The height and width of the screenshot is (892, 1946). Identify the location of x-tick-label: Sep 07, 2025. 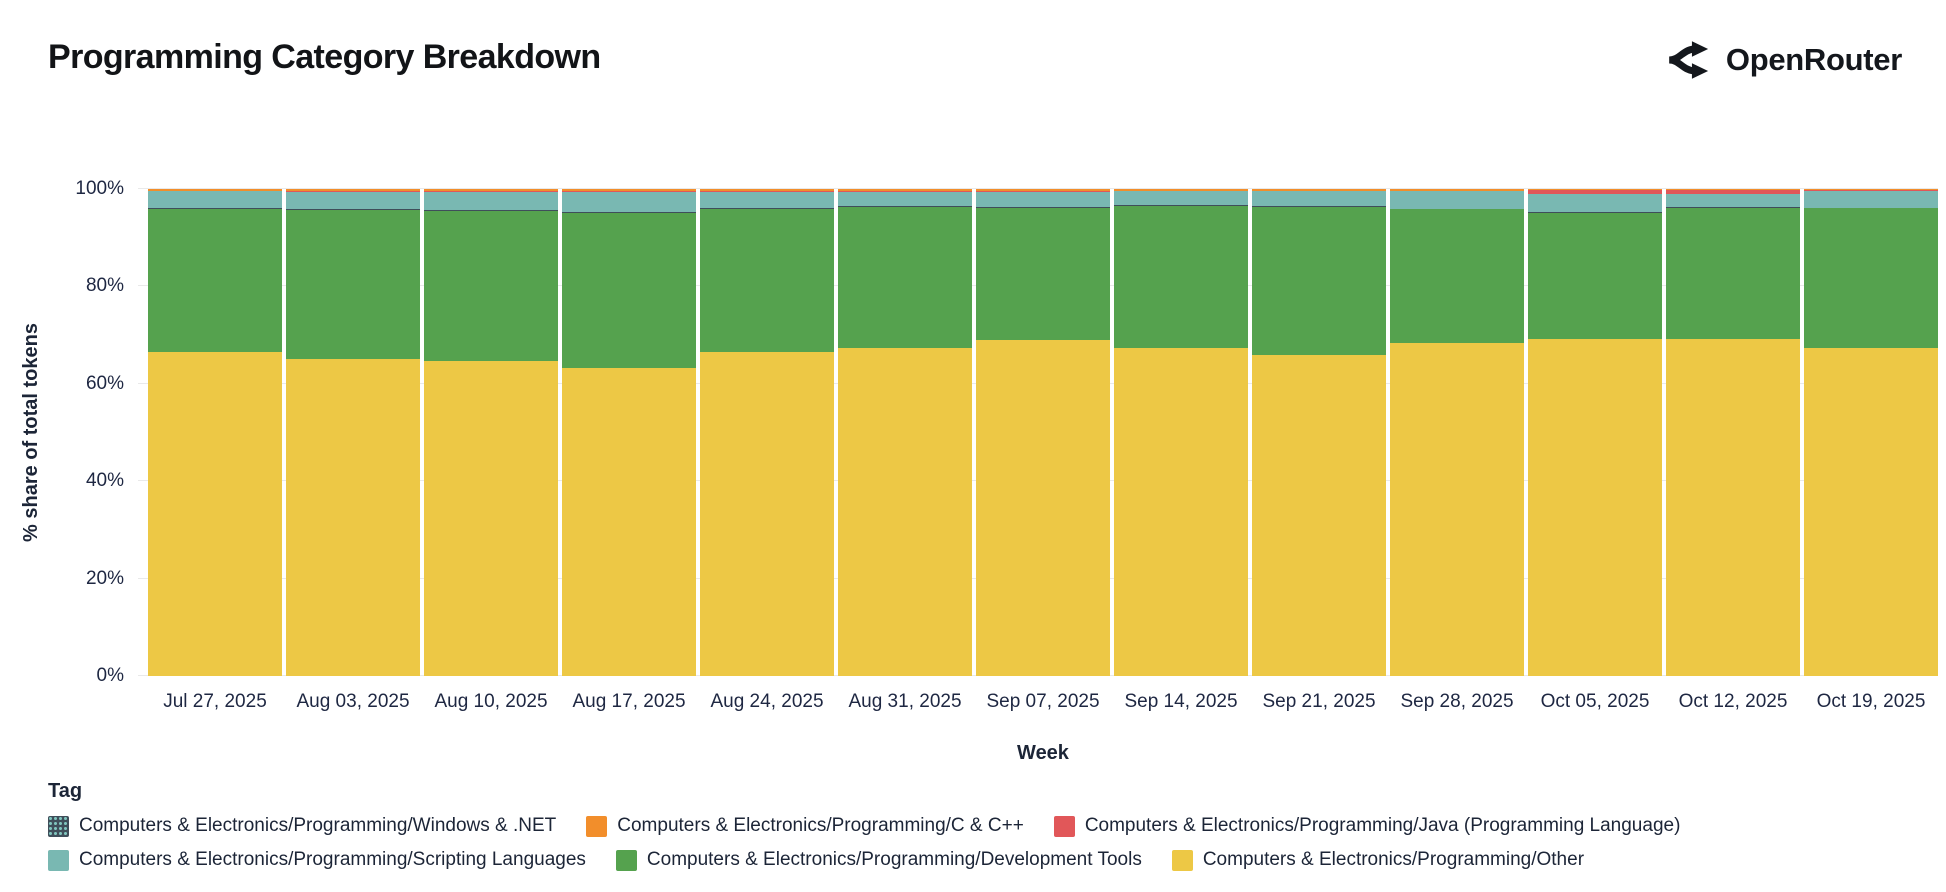
(1043, 701).